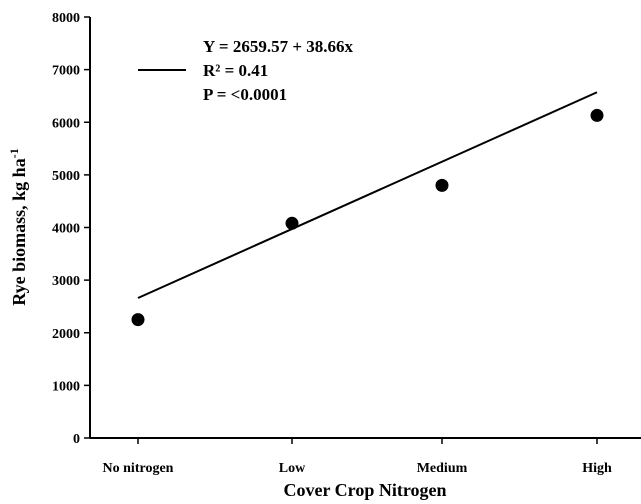  I want to click on x-tick-label: High, so click(597, 468).